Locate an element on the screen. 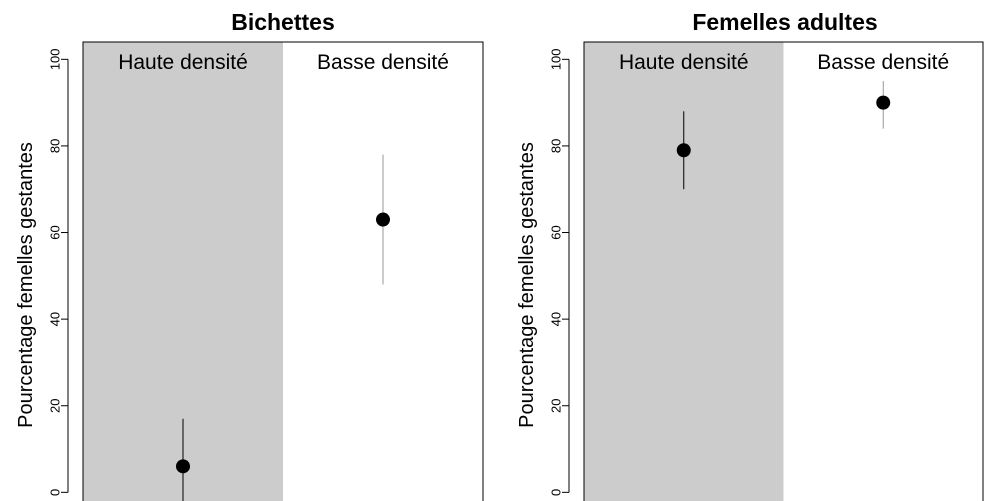 The height and width of the screenshot is (501, 985). panel-title: Femelles adultes is located at coordinates (784, 22).